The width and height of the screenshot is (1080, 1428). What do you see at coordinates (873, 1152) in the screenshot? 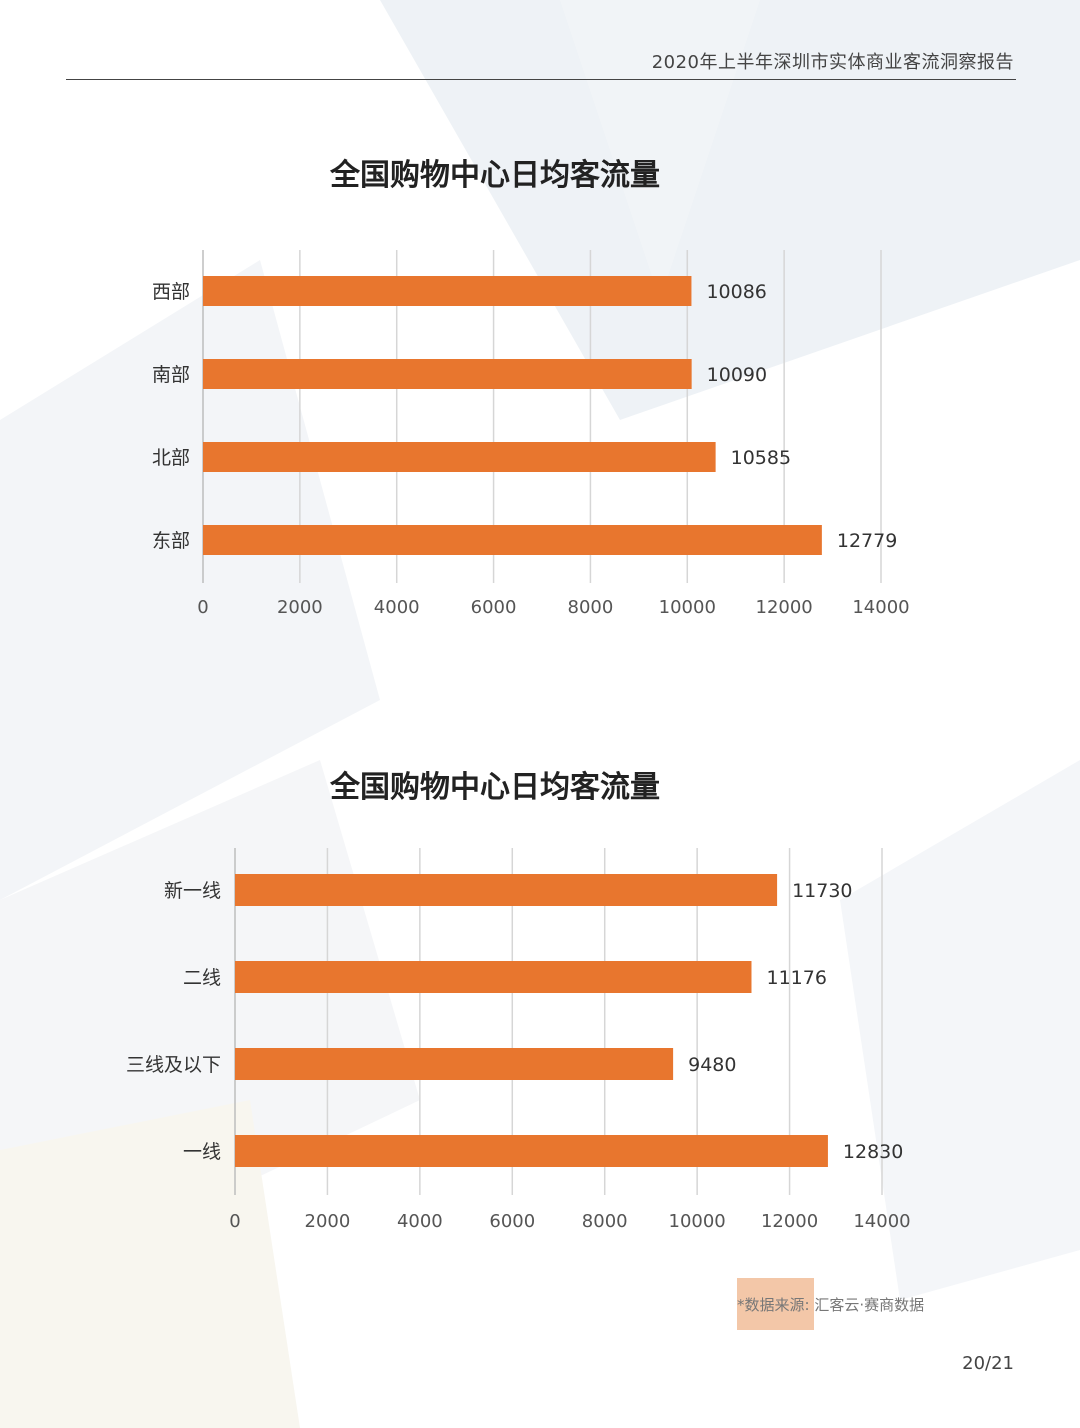
I see `data-label: 12830` at bounding box center [873, 1152].